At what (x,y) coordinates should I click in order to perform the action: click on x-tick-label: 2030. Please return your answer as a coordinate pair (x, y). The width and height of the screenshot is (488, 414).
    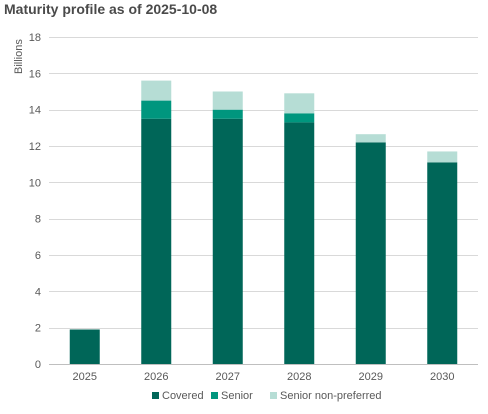
    Looking at the image, I should click on (442, 377).